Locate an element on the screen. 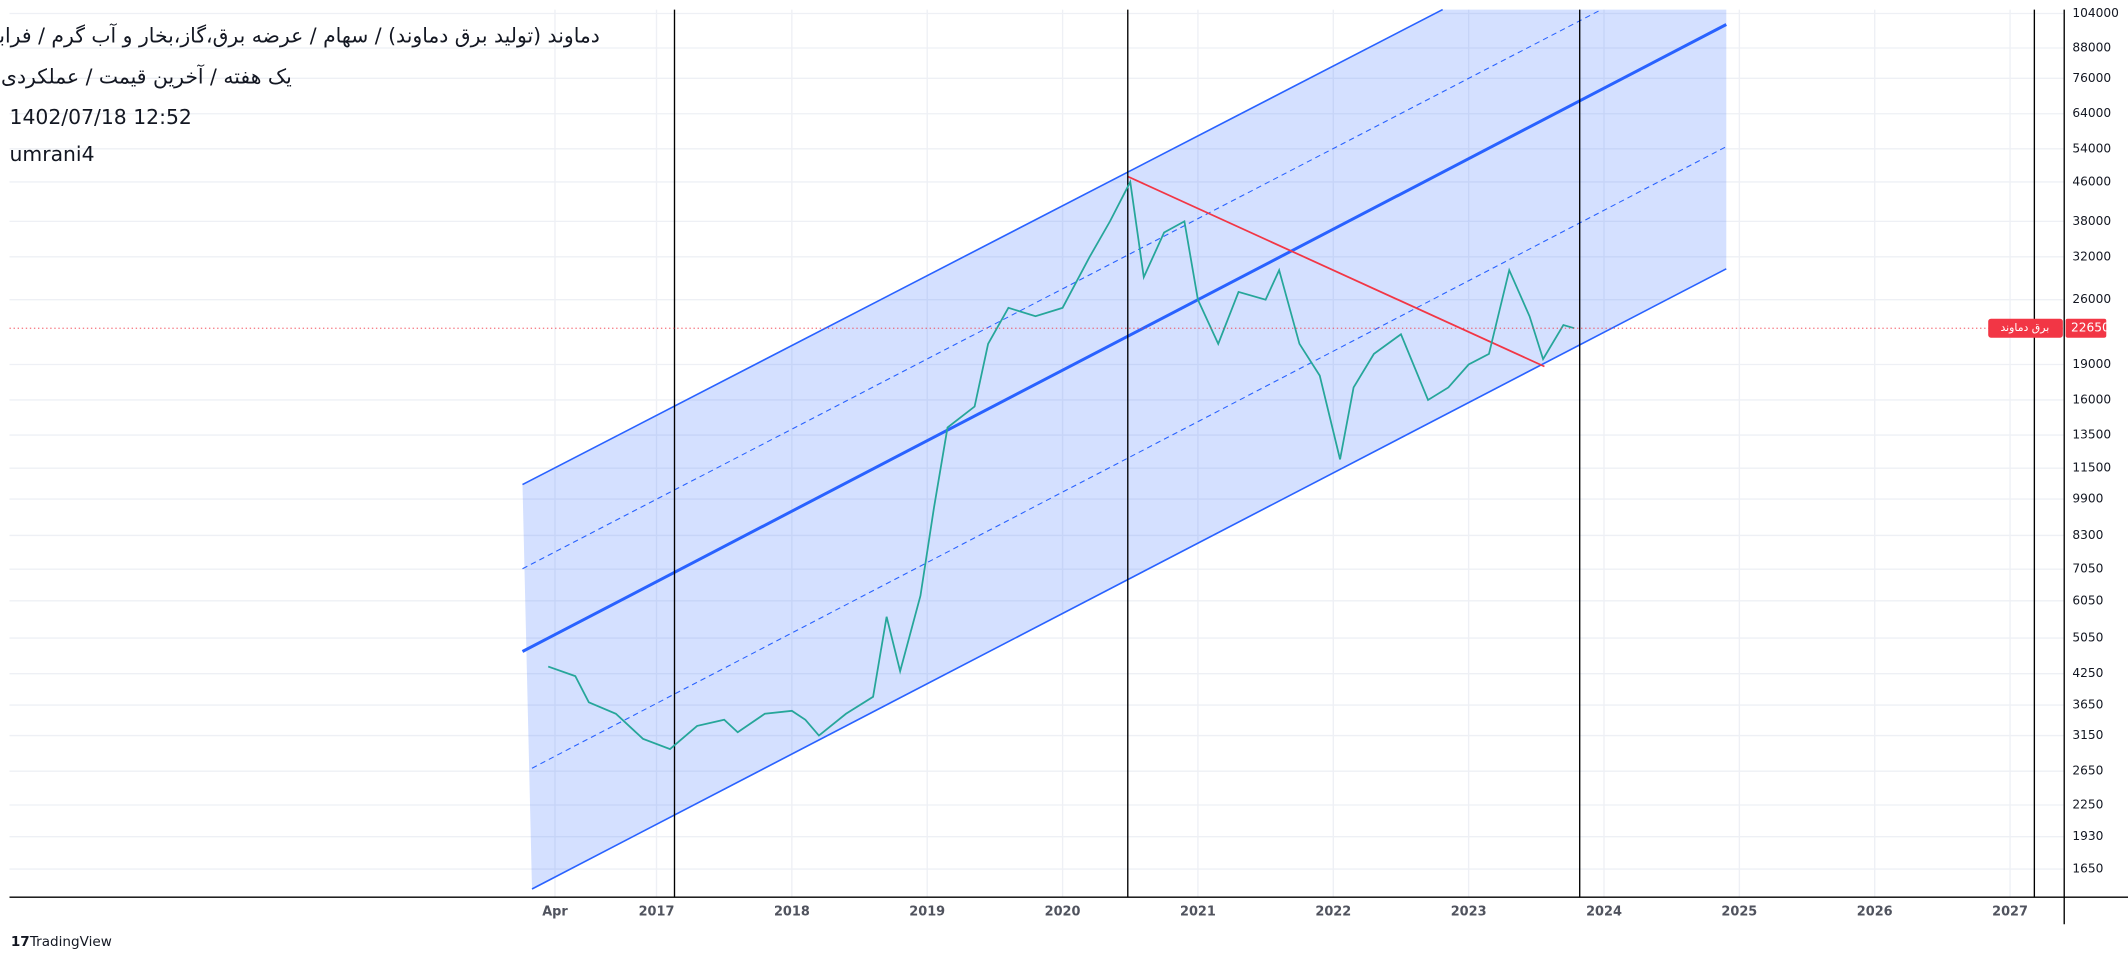 The height and width of the screenshot is (961, 2128). y-tick-label: 2650 is located at coordinates (2087, 771).